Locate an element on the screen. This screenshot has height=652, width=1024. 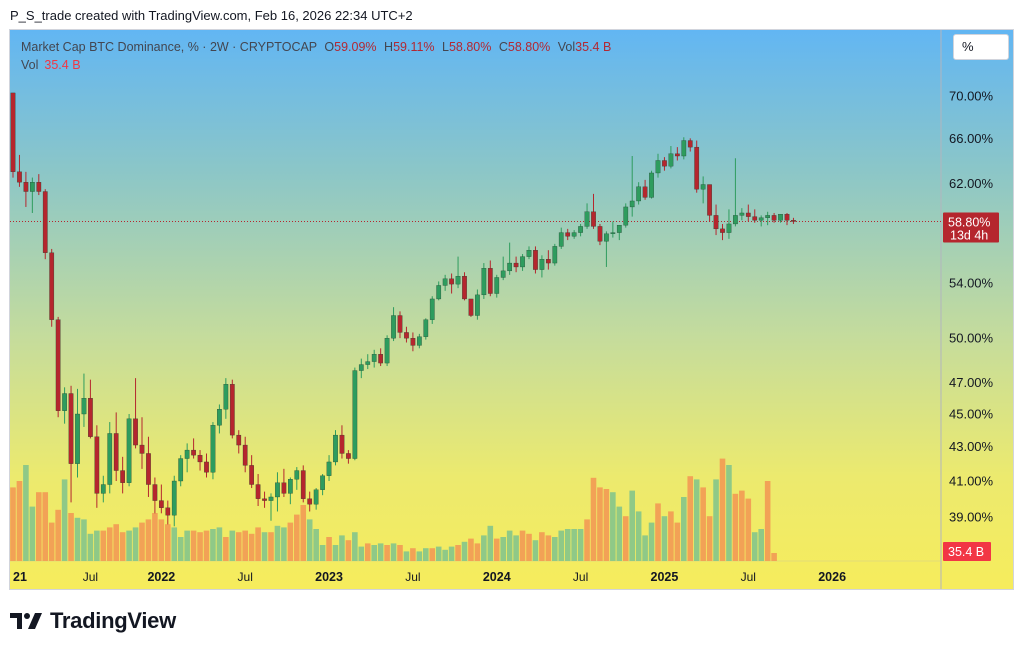
price-tick-label: 50.00% is located at coordinates (971, 338).